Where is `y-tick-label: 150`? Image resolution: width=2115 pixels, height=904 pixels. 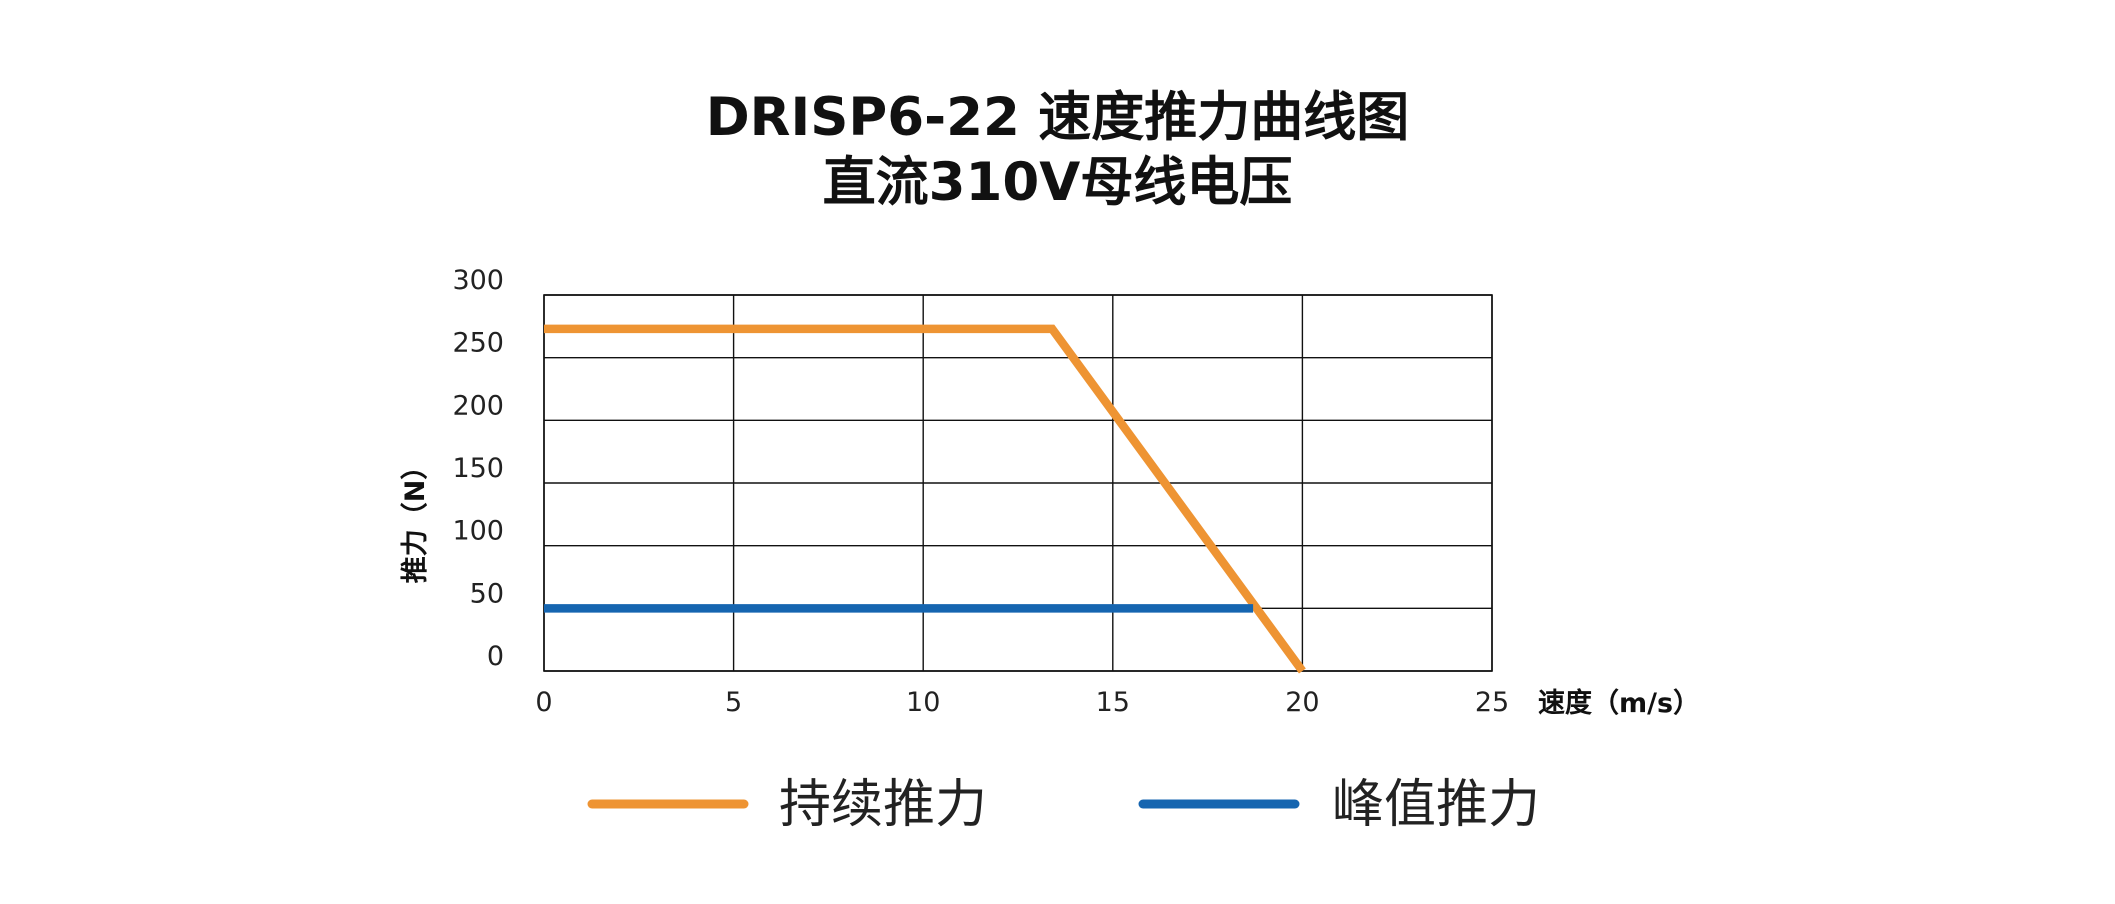
y-tick-label: 150 is located at coordinates (478, 468).